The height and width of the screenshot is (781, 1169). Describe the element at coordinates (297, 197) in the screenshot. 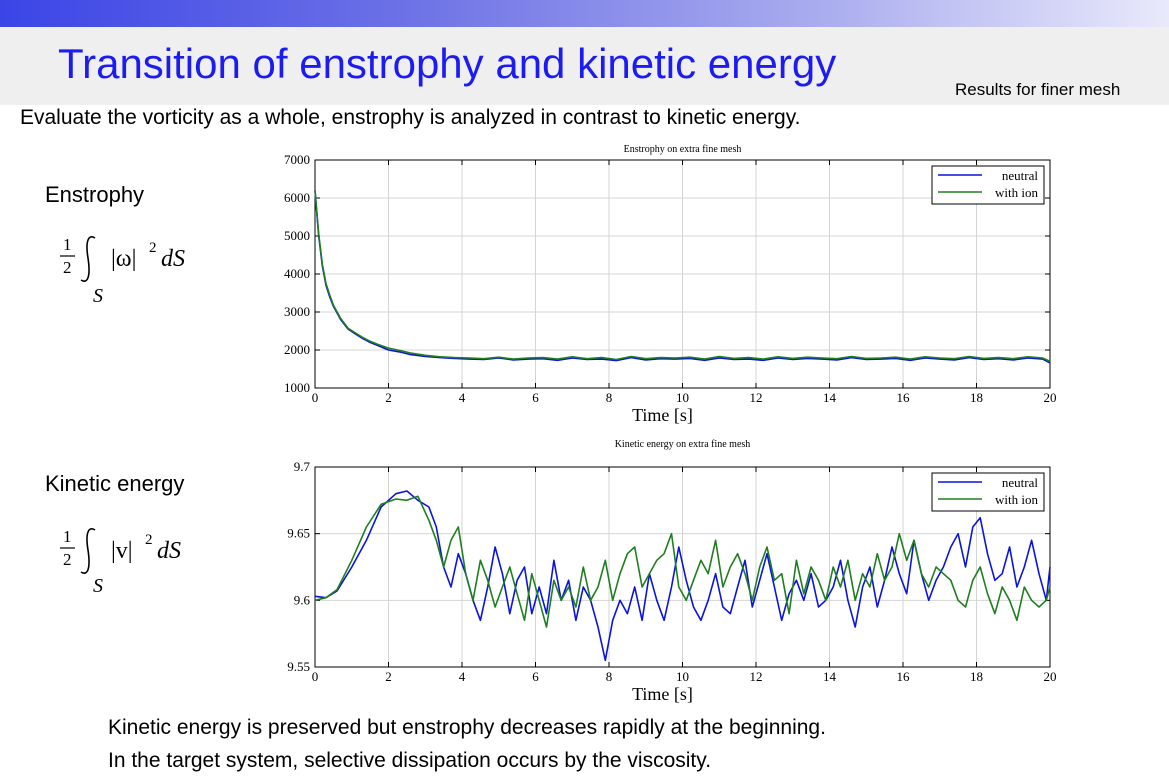

I see `y-tick-label: 6000` at that location.